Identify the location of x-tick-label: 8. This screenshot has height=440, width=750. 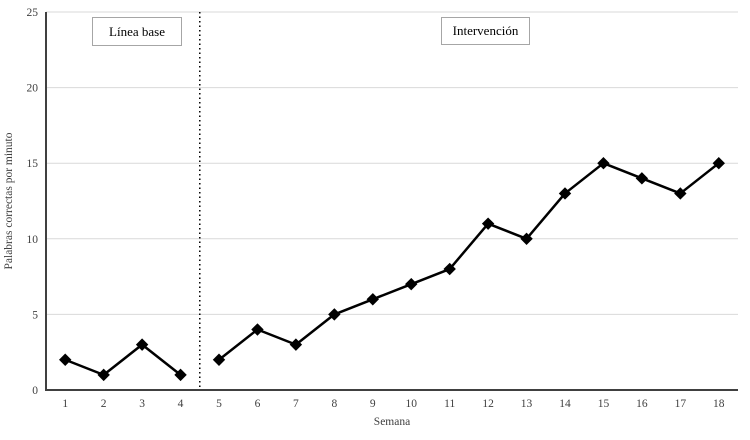
(334, 404).